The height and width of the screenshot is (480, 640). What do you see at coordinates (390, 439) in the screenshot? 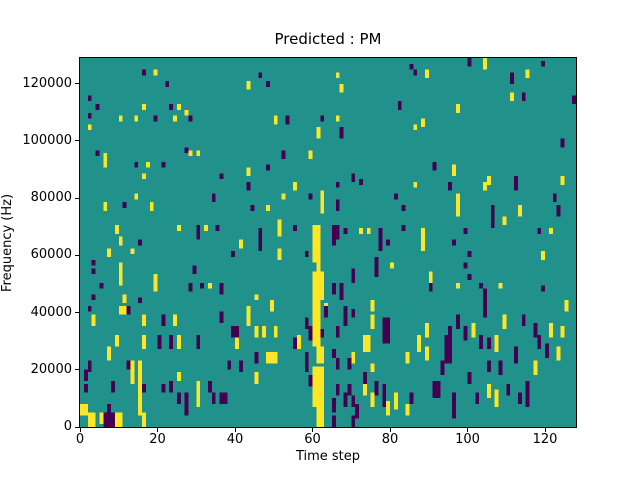
I see `x-tick-label: 80` at bounding box center [390, 439].